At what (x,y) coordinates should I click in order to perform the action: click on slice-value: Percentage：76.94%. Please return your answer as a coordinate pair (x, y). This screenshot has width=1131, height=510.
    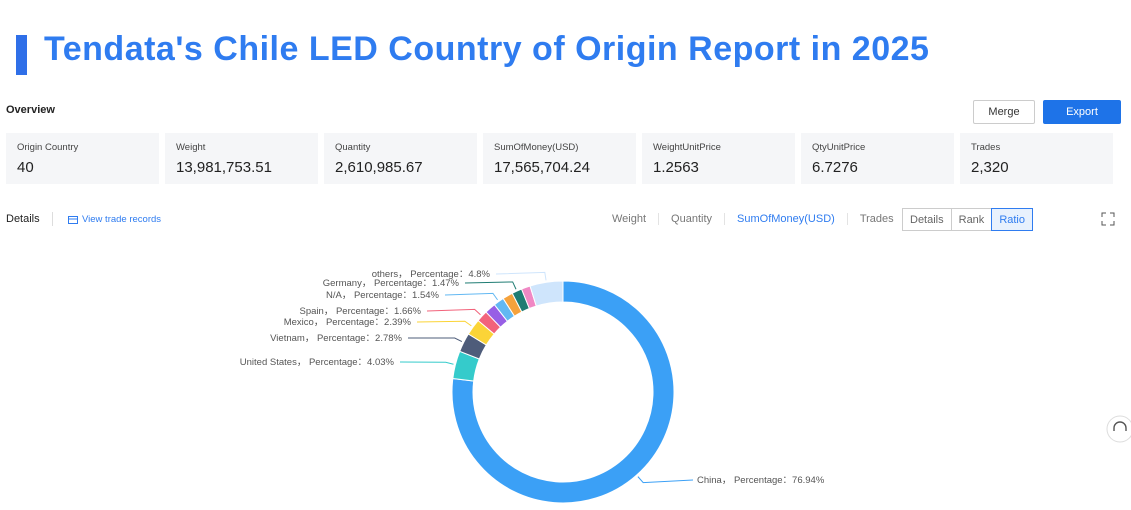
    Looking at the image, I should click on (779, 480).